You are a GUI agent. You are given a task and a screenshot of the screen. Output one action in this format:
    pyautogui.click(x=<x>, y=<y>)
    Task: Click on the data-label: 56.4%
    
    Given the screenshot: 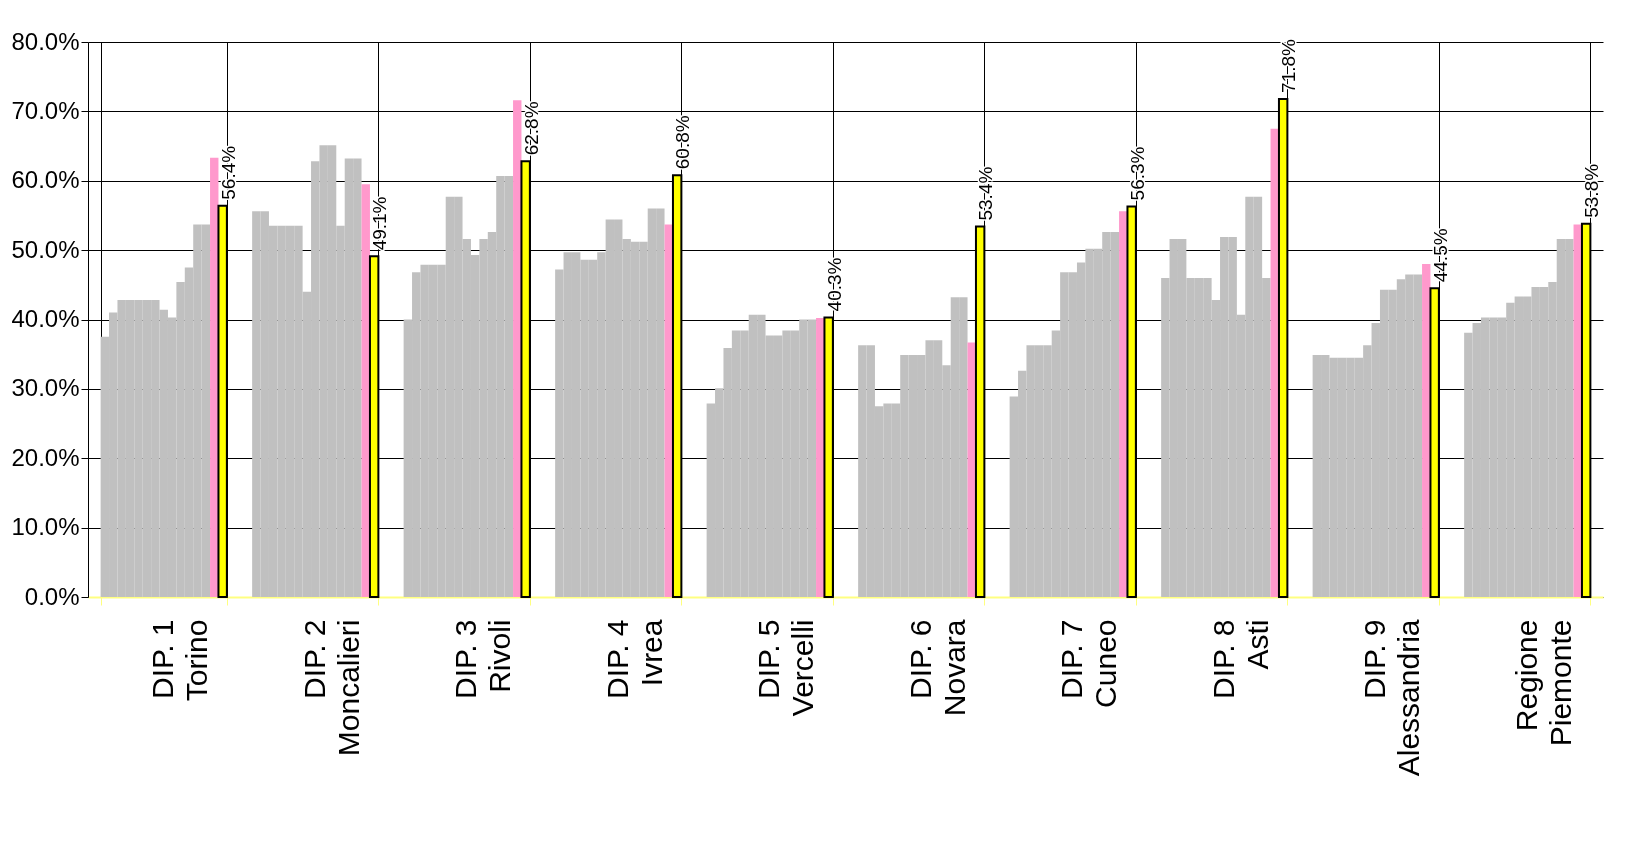 What is the action you would take?
    pyautogui.click(x=228, y=172)
    